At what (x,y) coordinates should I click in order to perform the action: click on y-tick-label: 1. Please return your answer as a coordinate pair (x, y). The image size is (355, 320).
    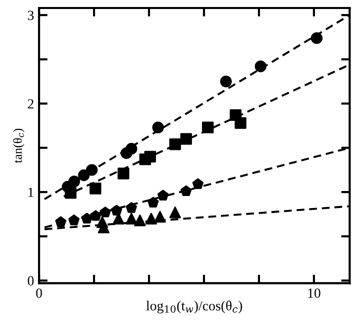
    Looking at the image, I should click on (31, 192).